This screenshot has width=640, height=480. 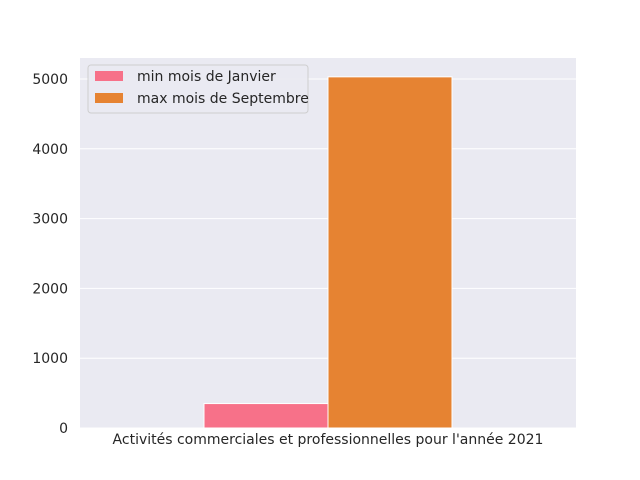 I want to click on y-tick-label: 2000, so click(x=50, y=289).